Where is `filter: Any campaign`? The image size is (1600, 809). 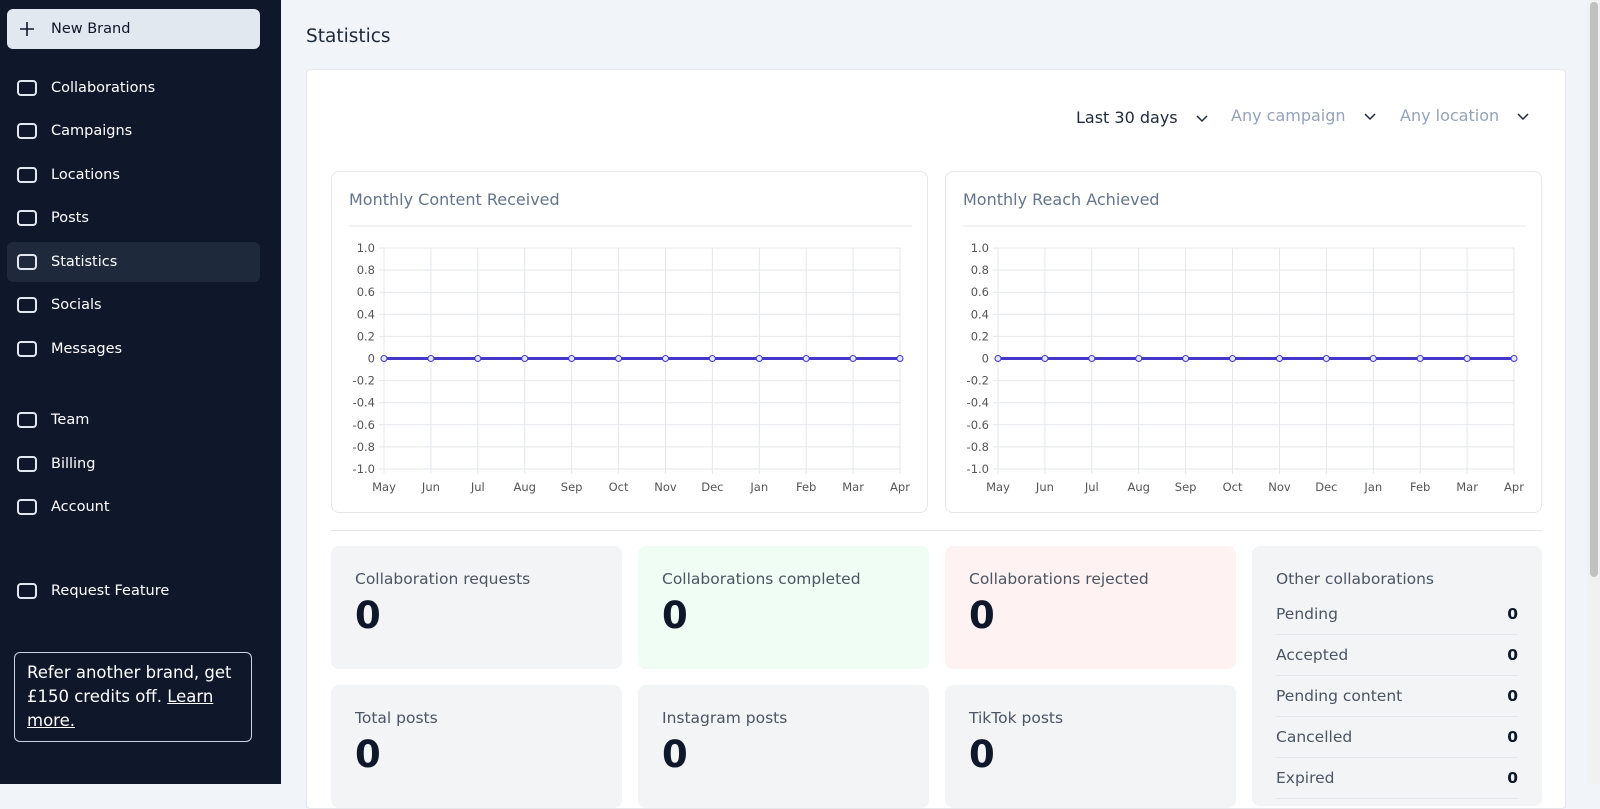 filter: Any campaign is located at coordinates (1303, 115).